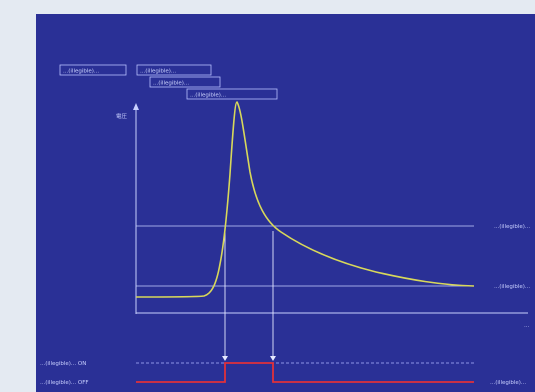  What do you see at coordinates (122, 116) in the screenshot?
I see `y-axis-label: 電圧` at bounding box center [122, 116].